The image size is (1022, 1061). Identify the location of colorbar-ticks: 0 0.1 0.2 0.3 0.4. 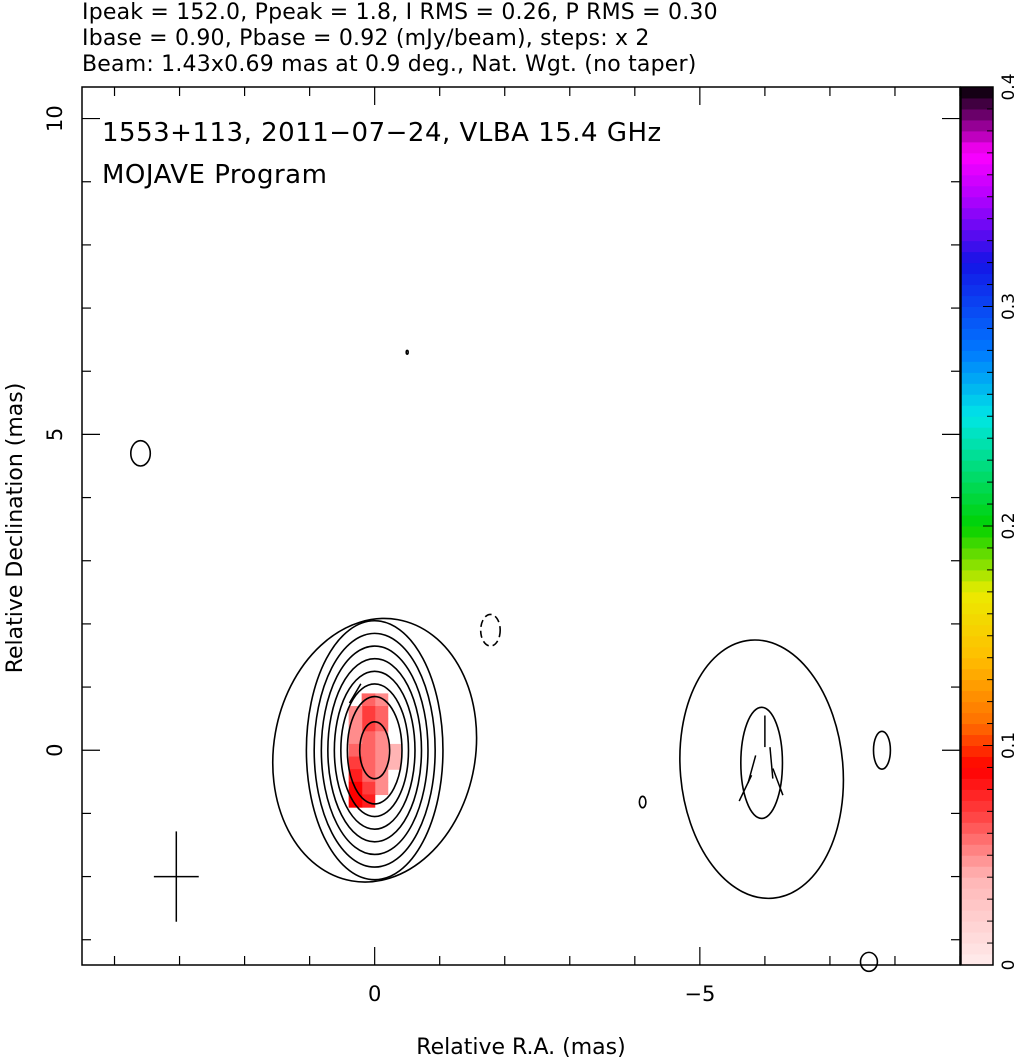
(1001, 521).